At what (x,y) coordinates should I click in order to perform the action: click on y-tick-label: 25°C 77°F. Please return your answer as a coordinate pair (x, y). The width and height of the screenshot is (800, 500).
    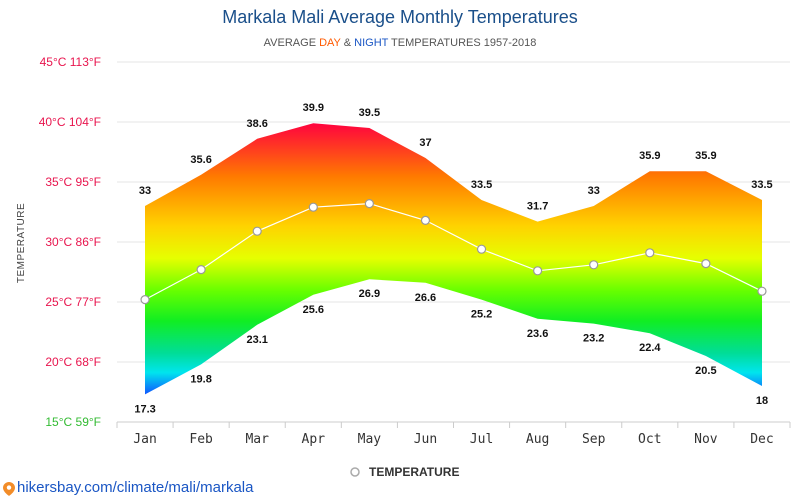
    Looking at the image, I should click on (73, 302).